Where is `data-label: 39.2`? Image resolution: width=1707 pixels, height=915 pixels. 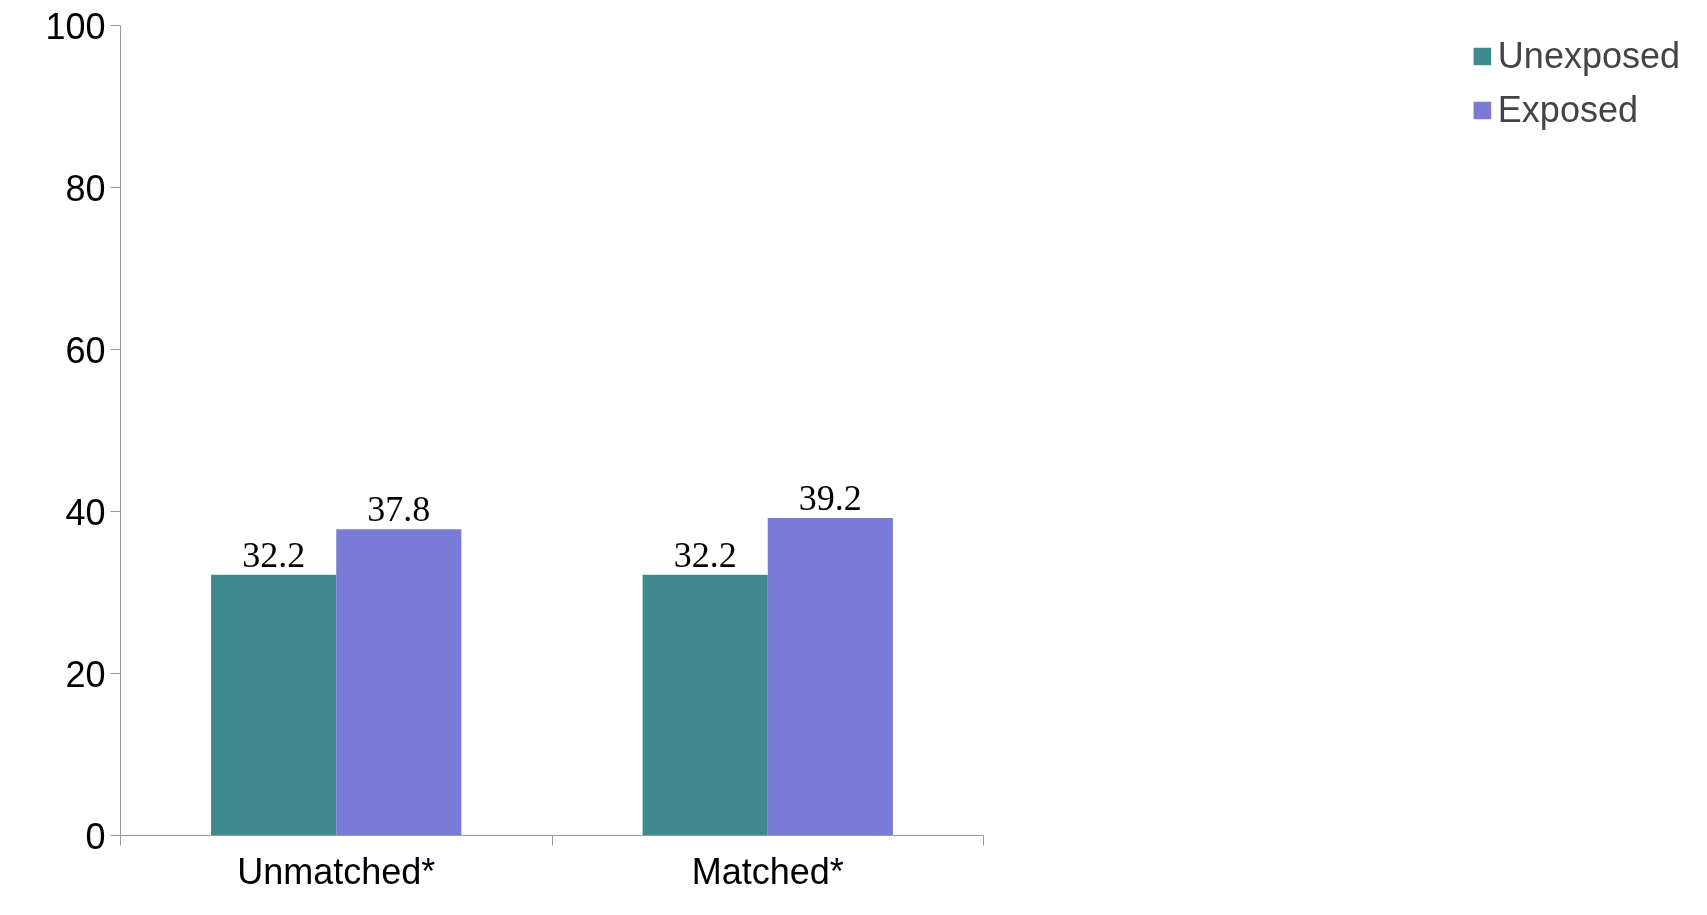 data-label: 39.2 is located at coordinates (830, 497).